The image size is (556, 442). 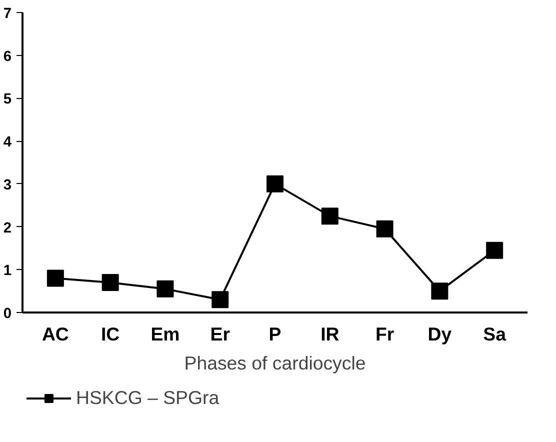 What do you see at coordinates (55, 334) in the screenshot?
I see `x-tick-label: AC` at bounding box center [55, 334].